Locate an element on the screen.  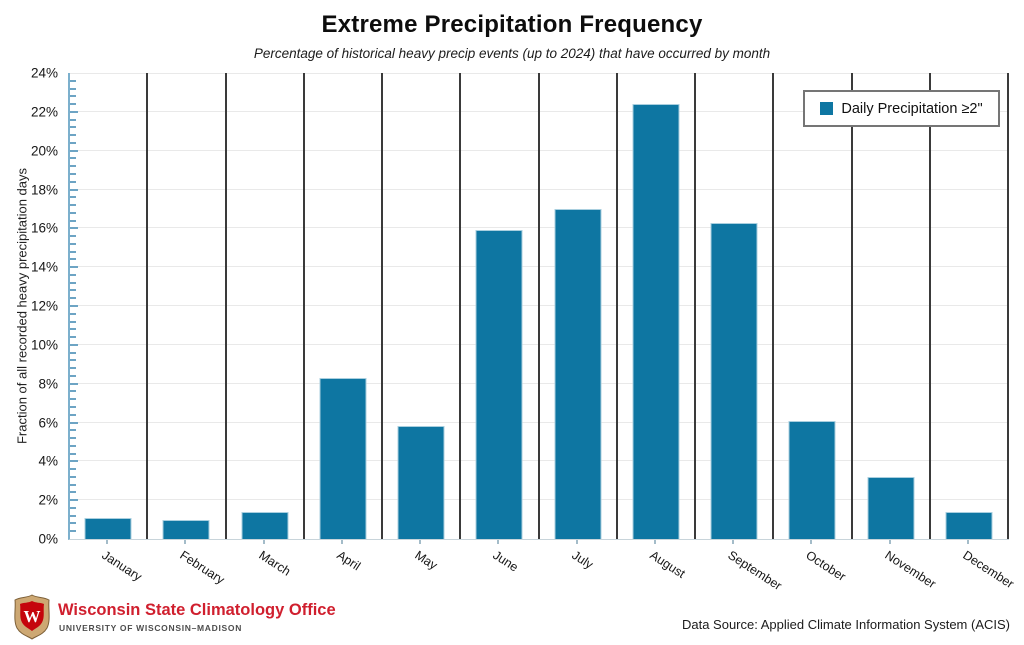
month-band-february is located at coordinates (187, 306).